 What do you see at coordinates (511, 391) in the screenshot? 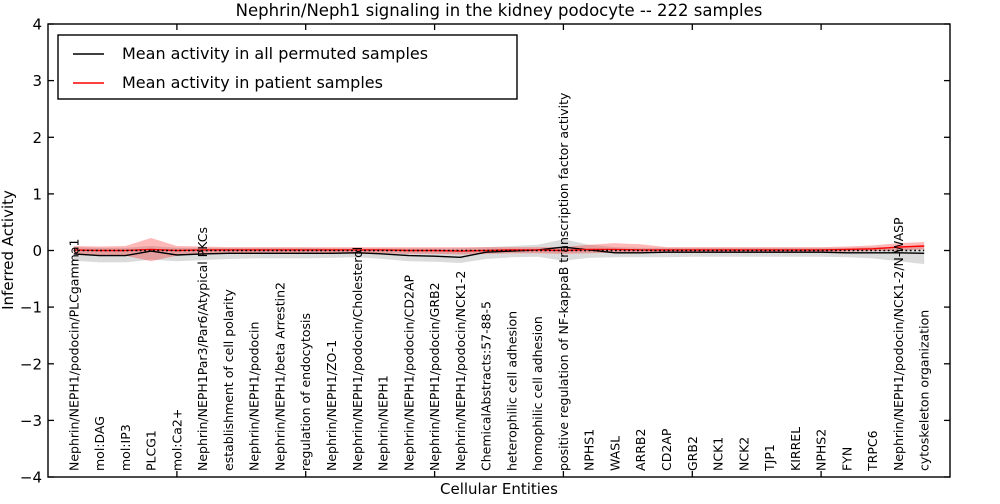
I see `entity-label: heterophilic cell adhesion` at bounding box center [511, 391].